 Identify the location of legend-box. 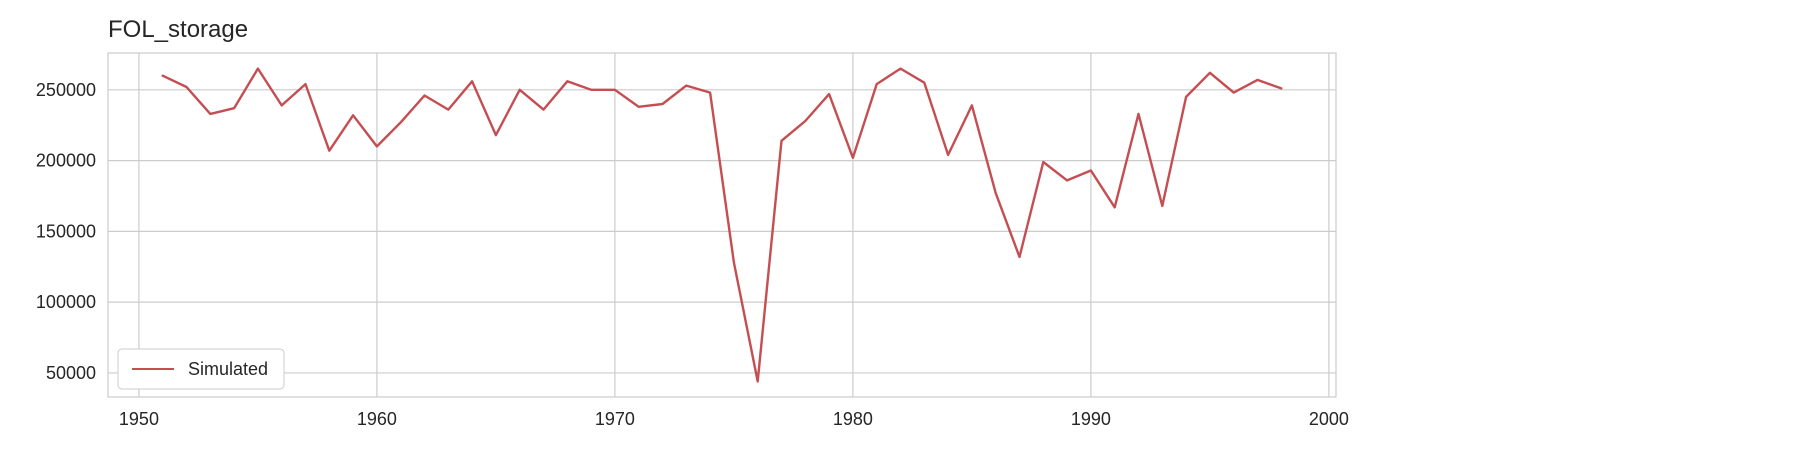
(201, 369).